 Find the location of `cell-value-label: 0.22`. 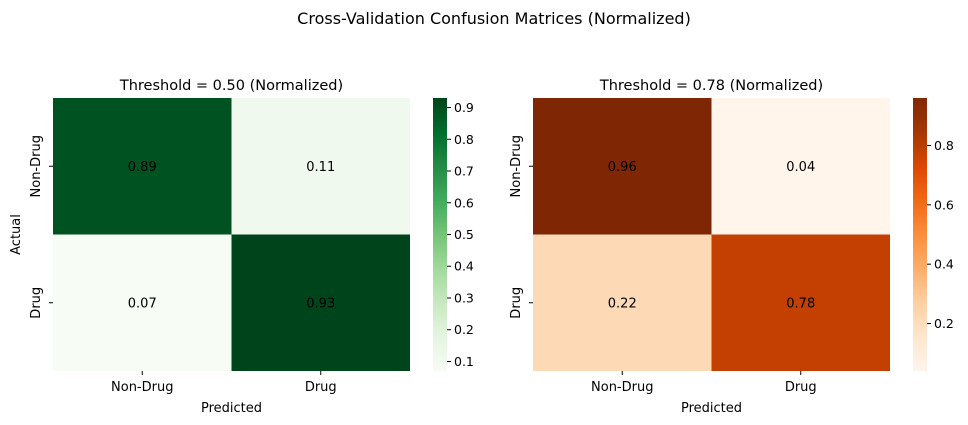

cell-value-label: 0.22 is located at coordinates (622, 303).